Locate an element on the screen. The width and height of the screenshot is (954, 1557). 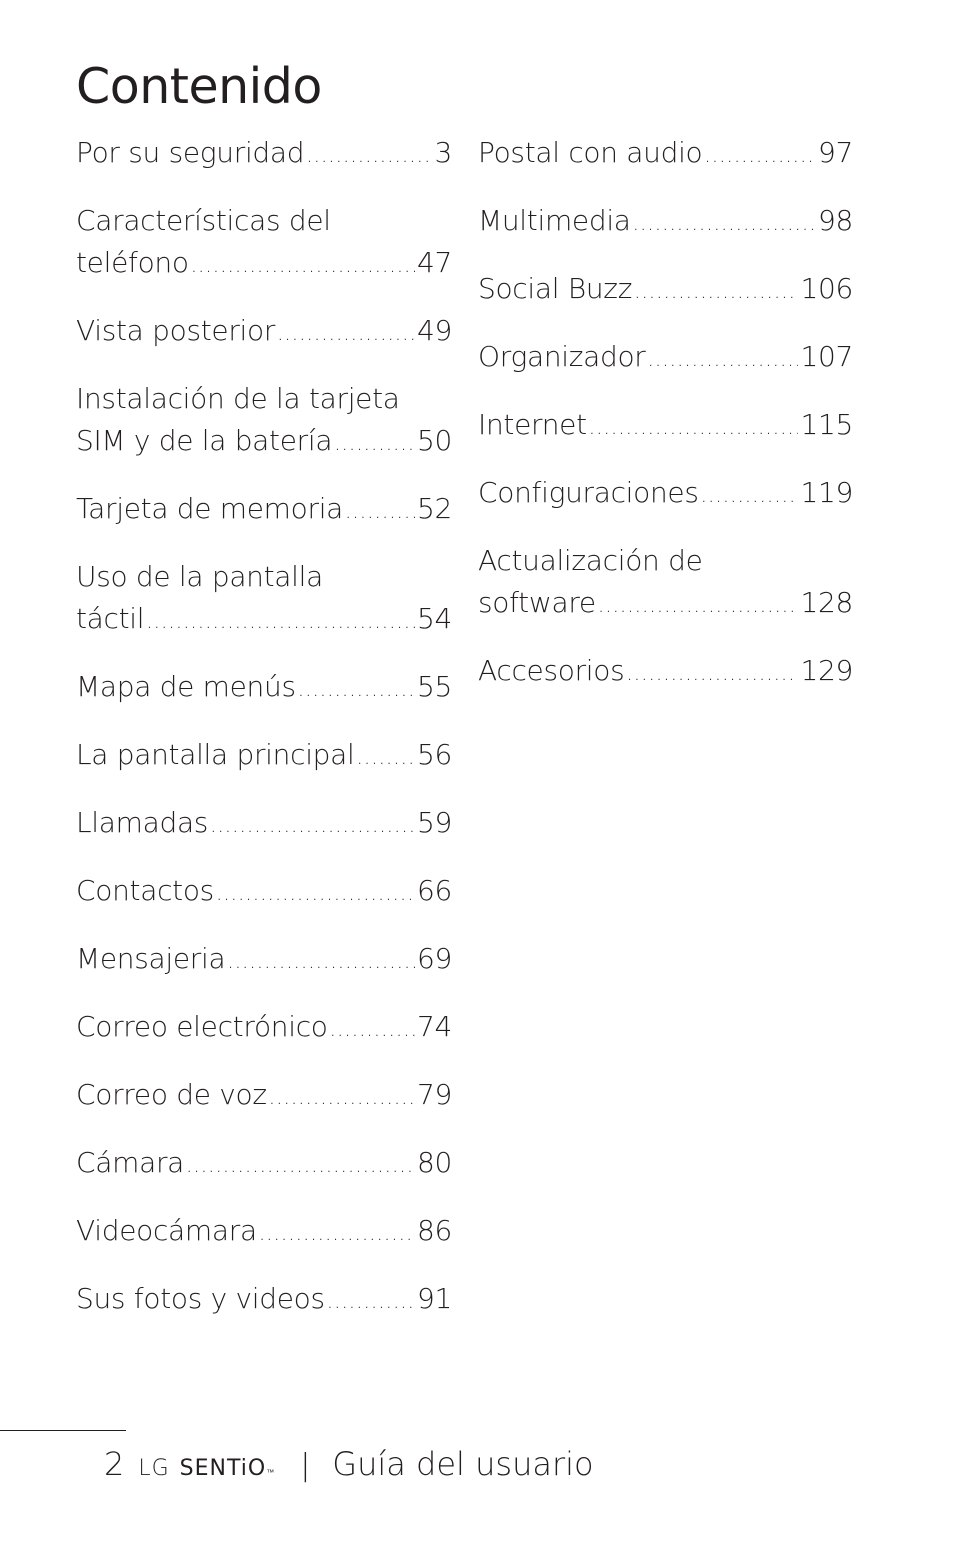
toc-entry: Postal con audio 97 is located at coordinates (665, 153).